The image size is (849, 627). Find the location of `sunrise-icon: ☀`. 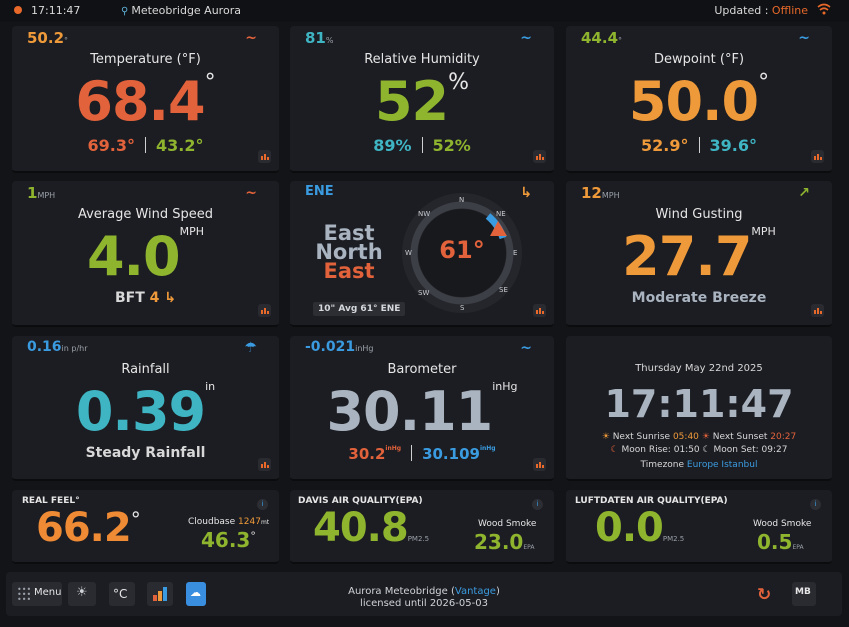

sunrise-icon: ☀ is located at coordinates (605, 437).